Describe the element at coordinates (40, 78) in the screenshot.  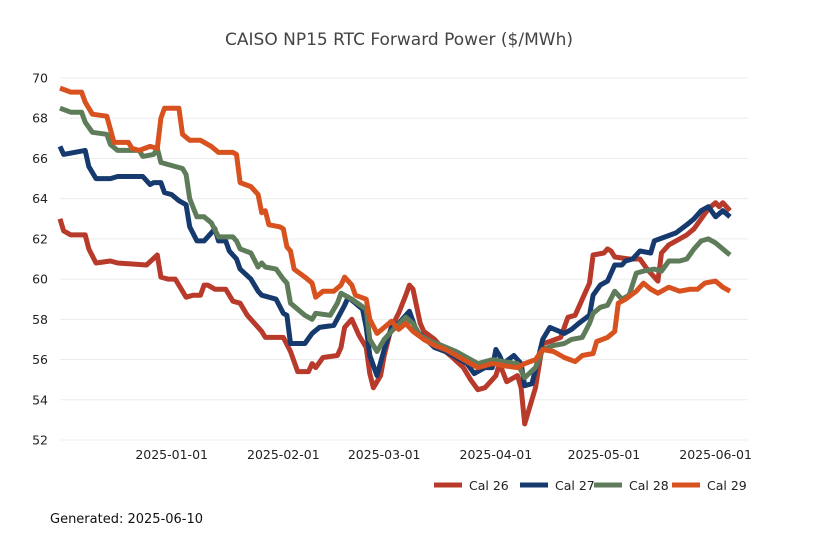
I see `y-tick-label: 70` at that location.